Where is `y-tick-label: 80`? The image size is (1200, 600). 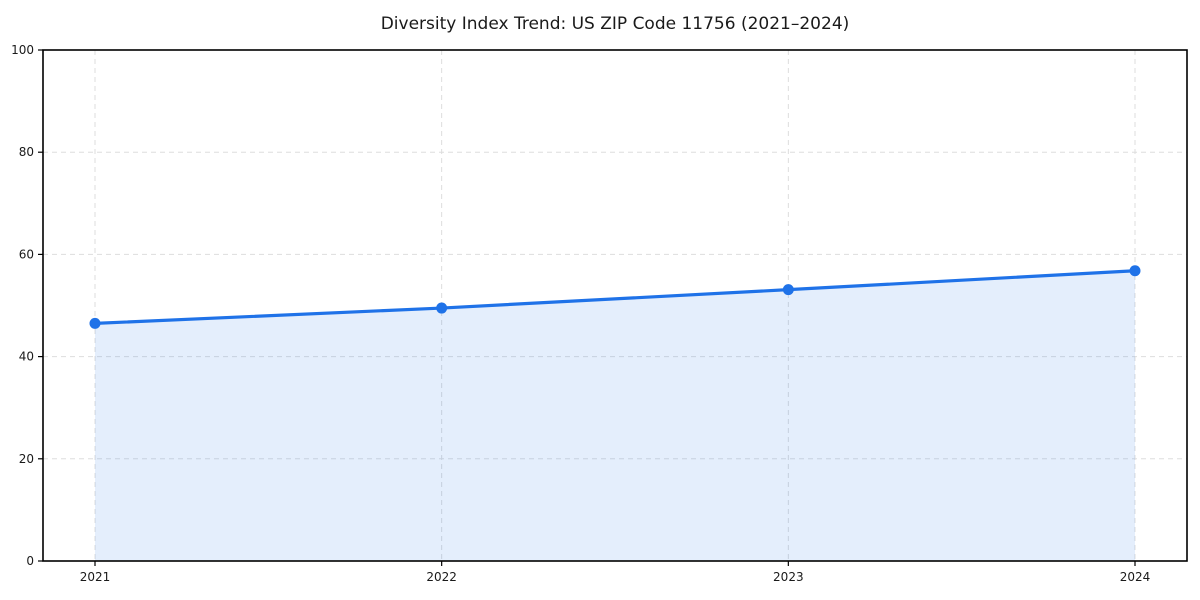
y-tick-label: 80 is located at coordinates (26, 152).